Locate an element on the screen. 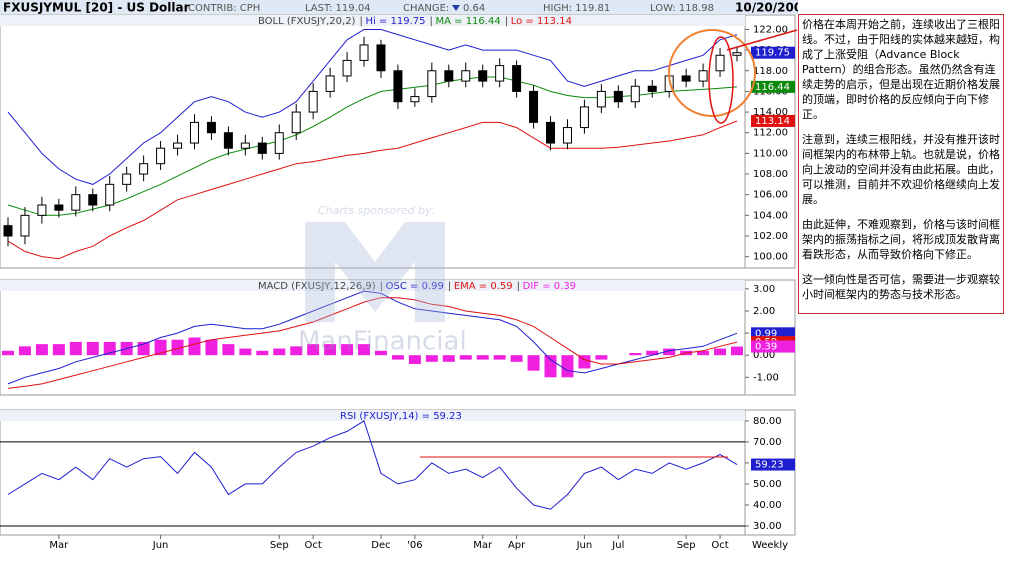 Image resolution: width=1014 pixels, height=577 pixels. panel-title: RSI (FXUSJY,14) = 59.23 is located at coordinates (401, 416).